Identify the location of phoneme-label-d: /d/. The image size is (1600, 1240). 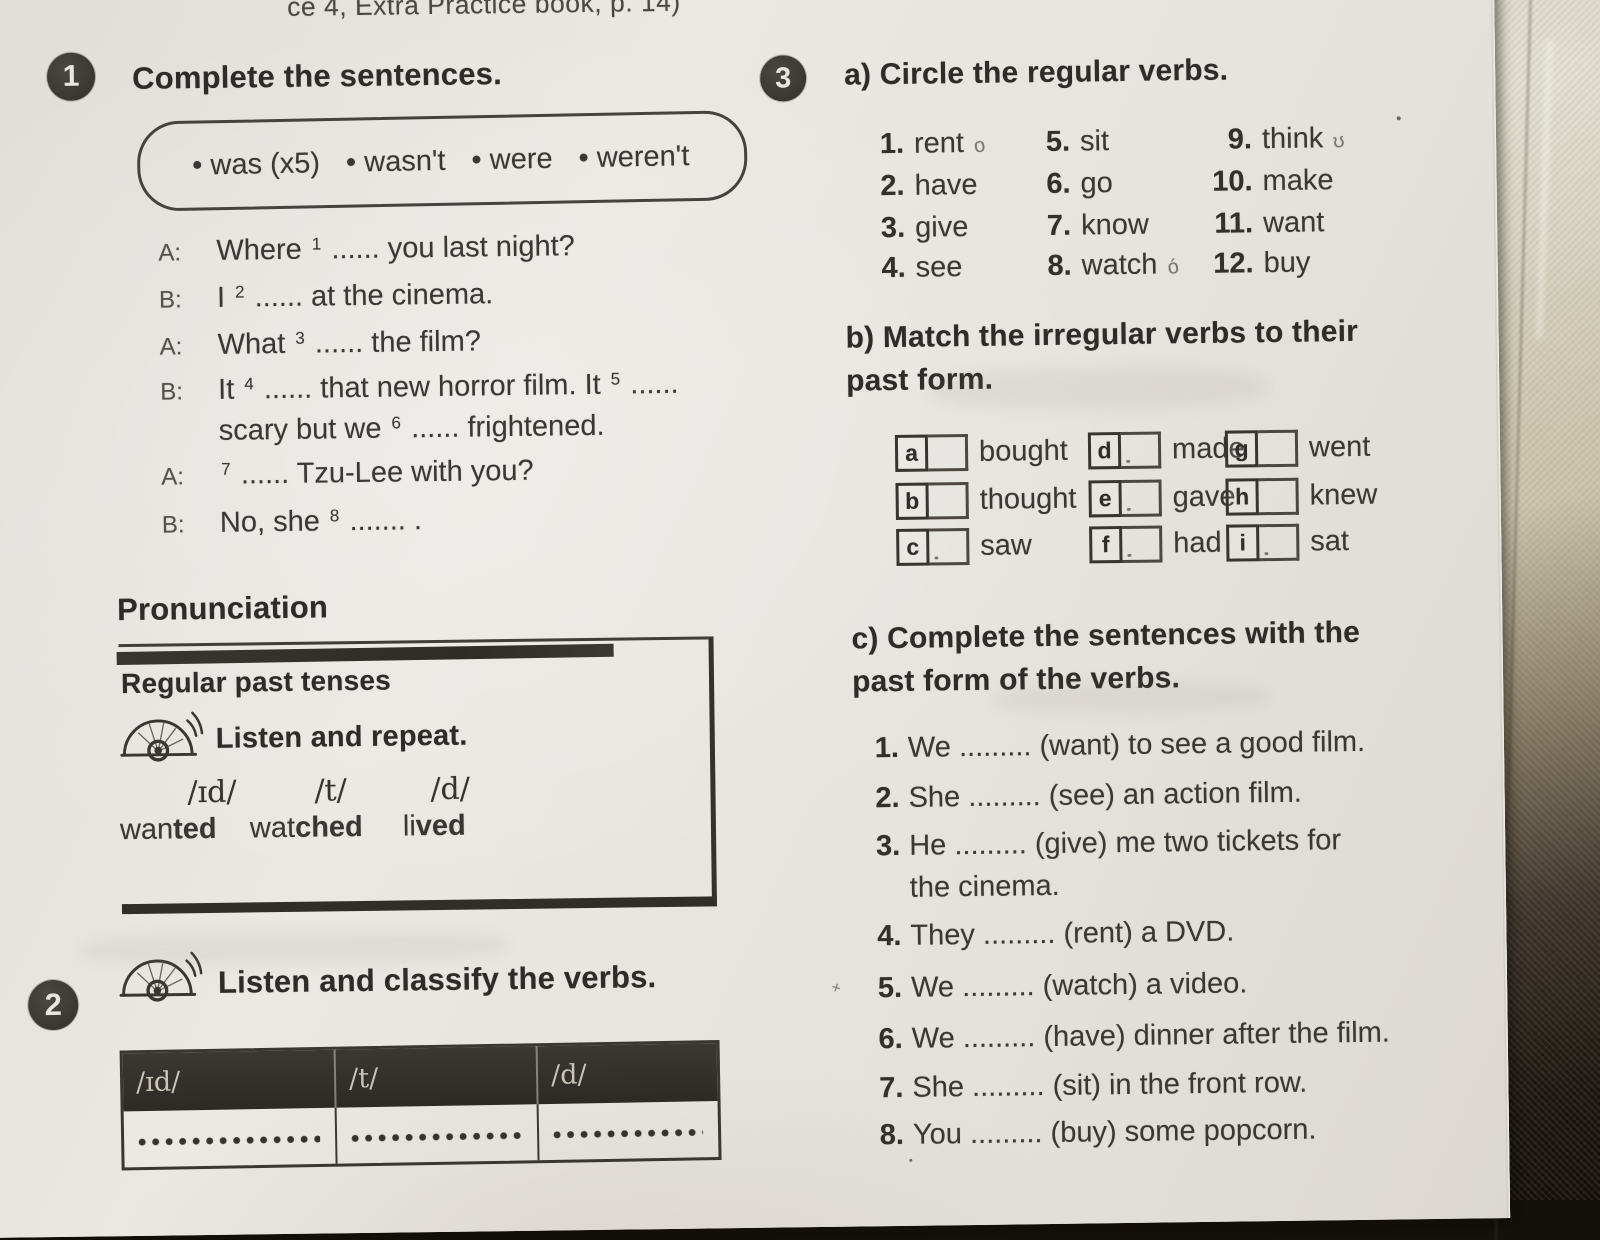
(450, 790).